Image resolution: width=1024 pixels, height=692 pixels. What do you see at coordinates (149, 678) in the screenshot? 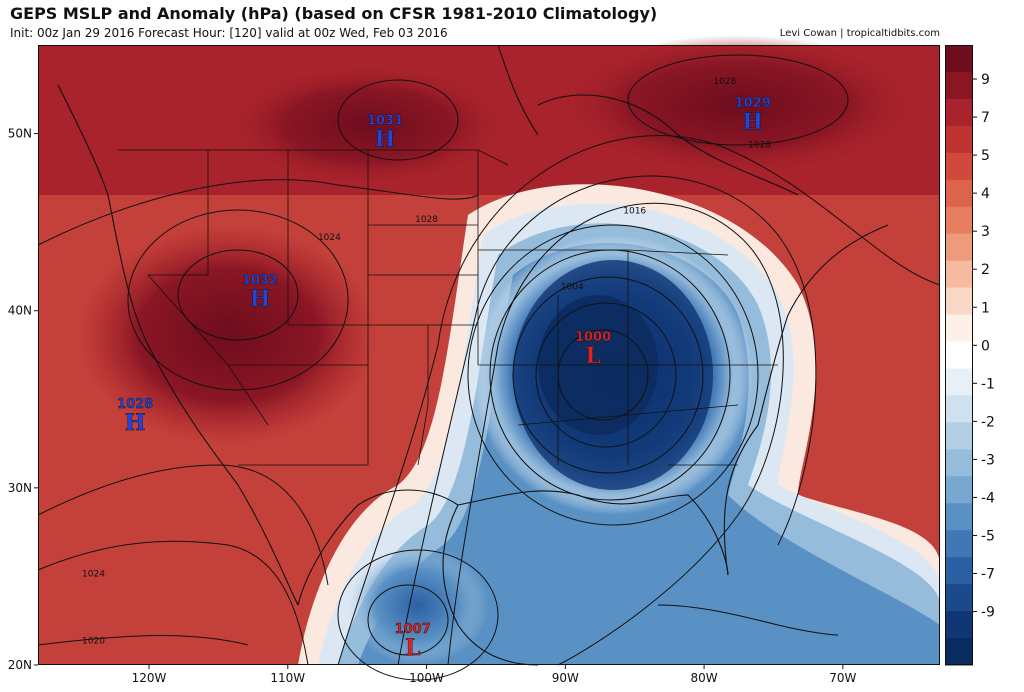
I see `lon-tick-label: 120W` at bounding box center [149, 678].